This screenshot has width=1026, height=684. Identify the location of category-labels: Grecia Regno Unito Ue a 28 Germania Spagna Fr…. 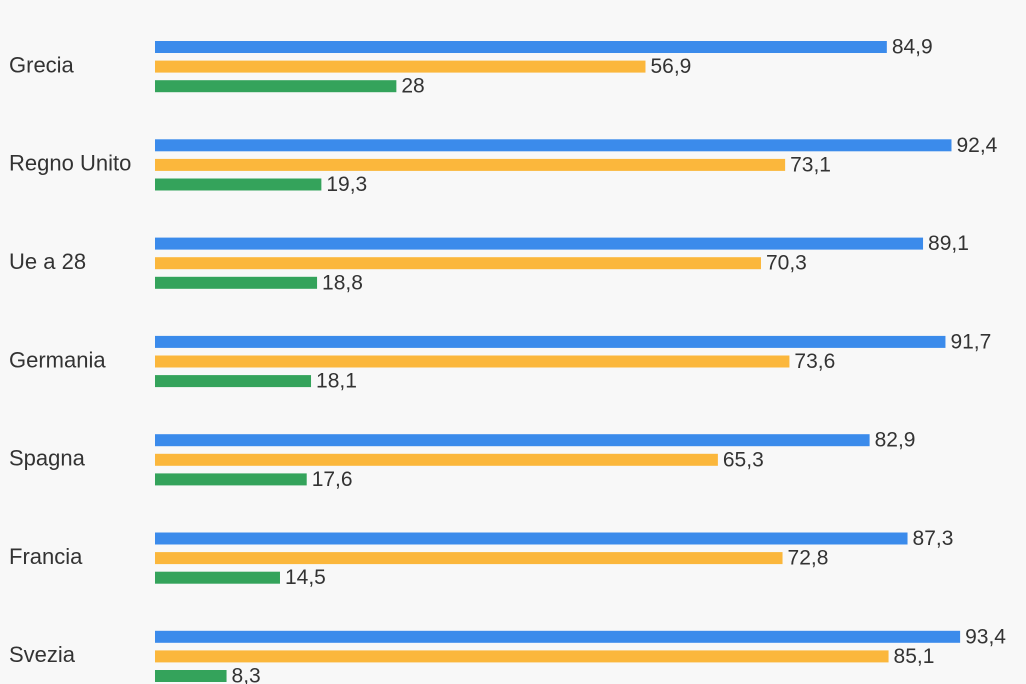
(70, 359).